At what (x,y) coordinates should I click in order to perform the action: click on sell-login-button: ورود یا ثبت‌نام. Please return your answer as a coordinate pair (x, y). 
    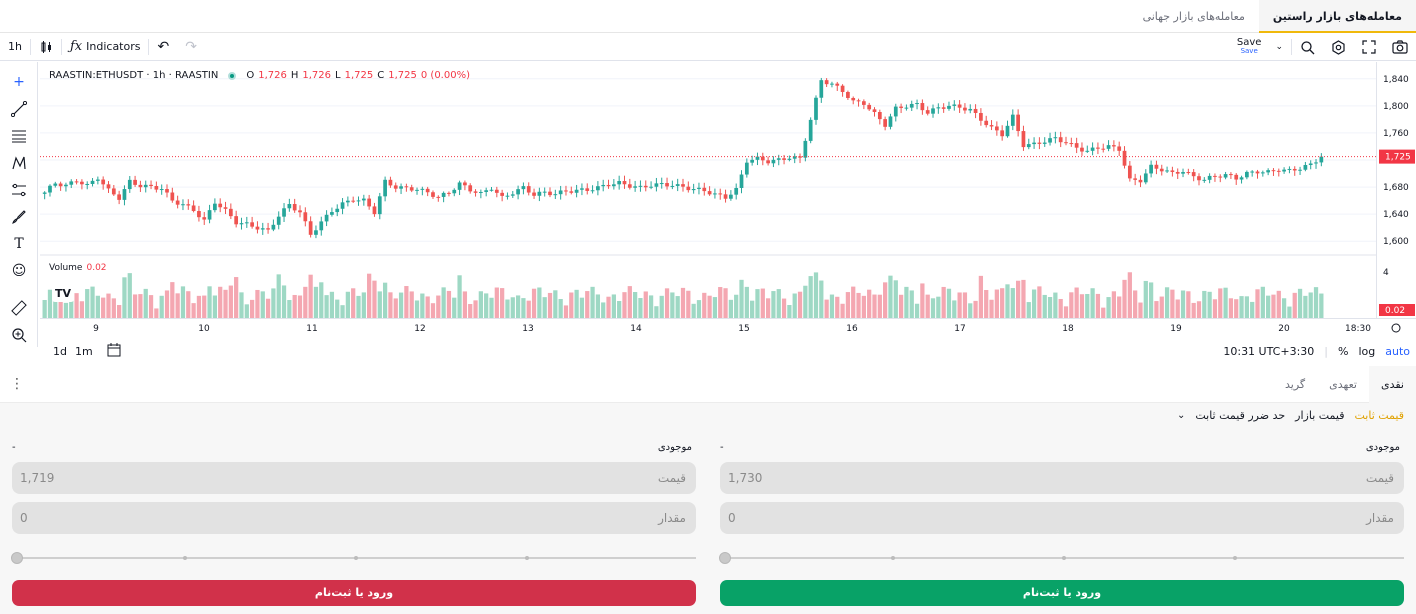
    Looking at the image, I should click on (354, 593).